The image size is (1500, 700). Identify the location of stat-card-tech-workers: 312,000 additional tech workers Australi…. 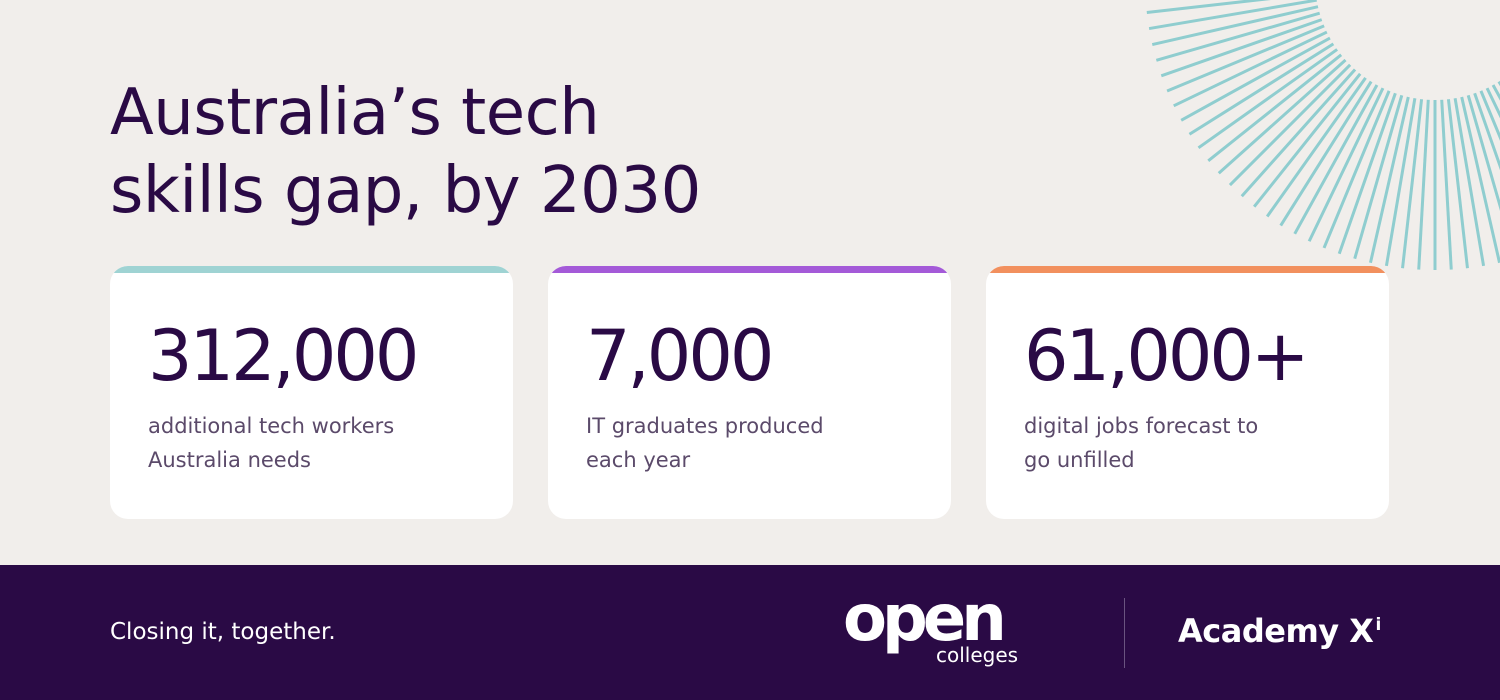
(311, 392).